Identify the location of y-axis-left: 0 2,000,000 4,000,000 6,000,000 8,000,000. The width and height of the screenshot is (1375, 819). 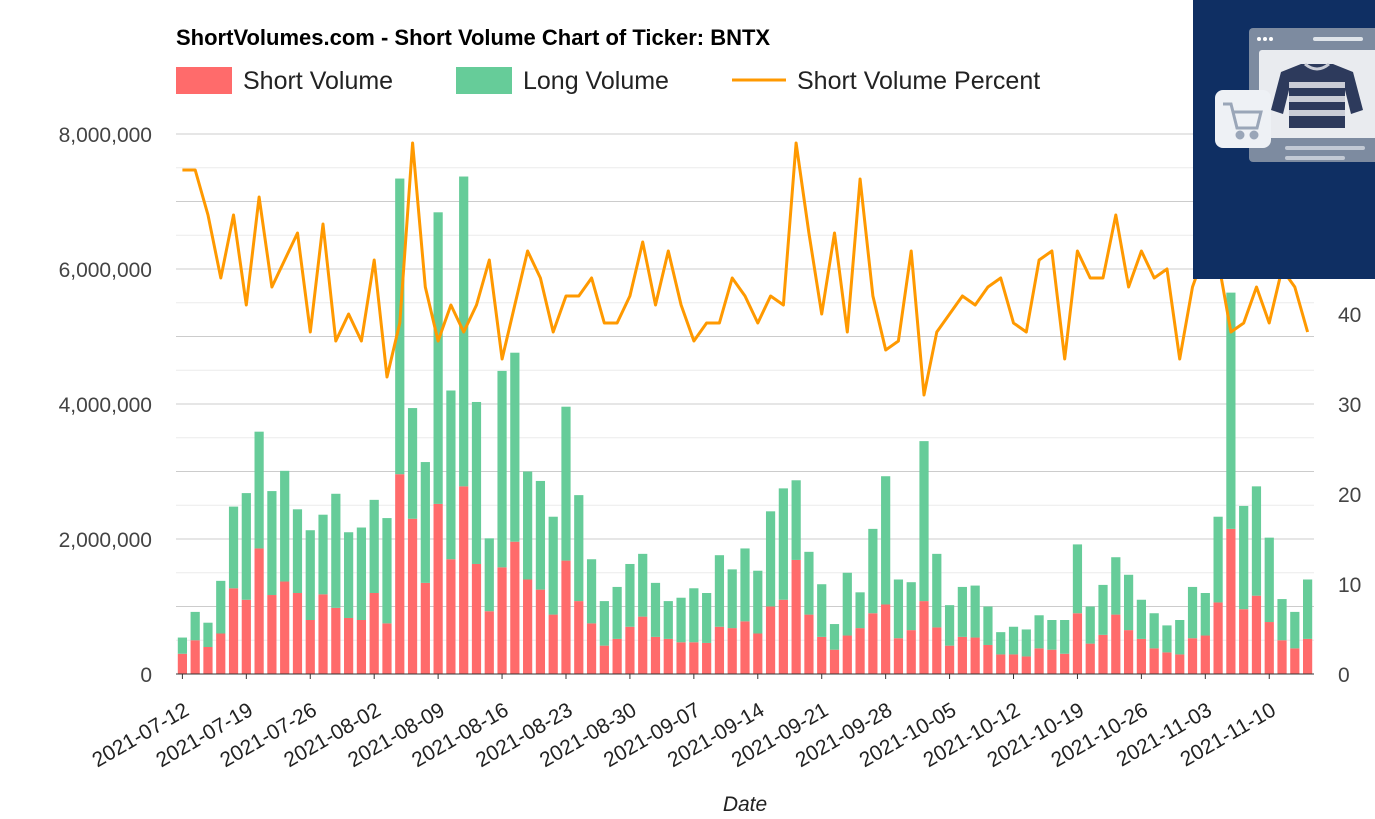
(105, 405).